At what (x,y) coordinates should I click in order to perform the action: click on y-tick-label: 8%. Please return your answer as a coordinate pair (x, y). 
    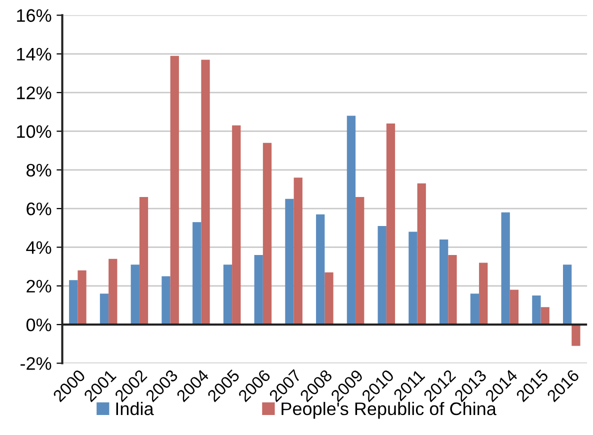
    Looking at the image, I should click on (39, 170).